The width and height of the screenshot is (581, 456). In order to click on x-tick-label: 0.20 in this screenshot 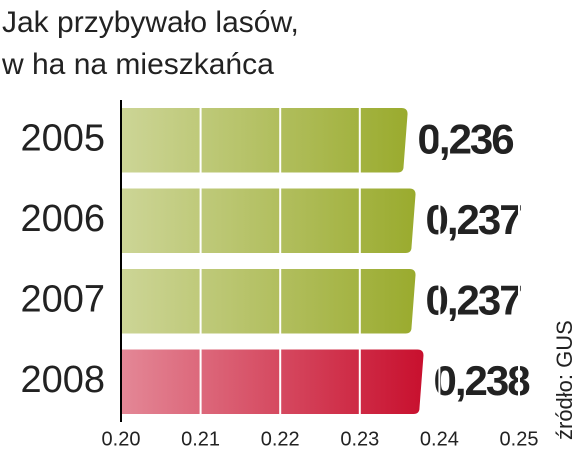, I will do `click(121, 439)`.